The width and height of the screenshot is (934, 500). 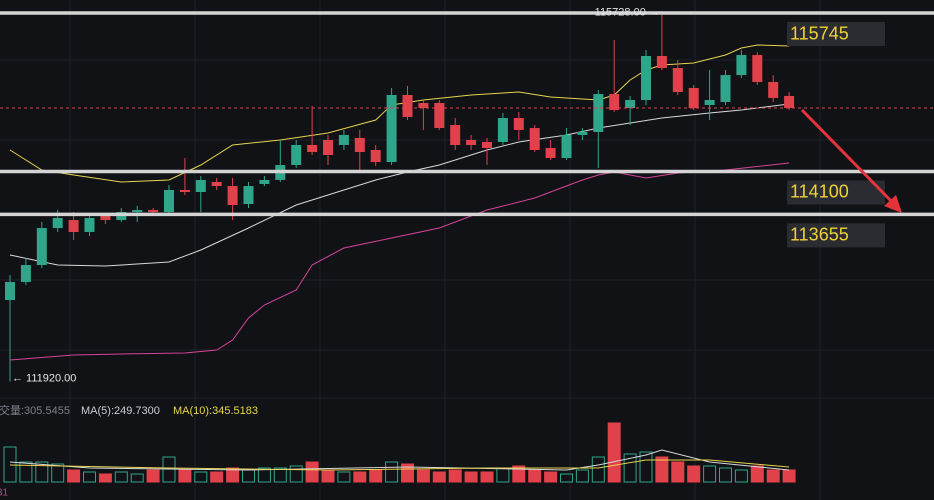 What do you see at coordinates (849, 158) in the screenshot?
I see `arrow-line` at bounding box center [849, 158].